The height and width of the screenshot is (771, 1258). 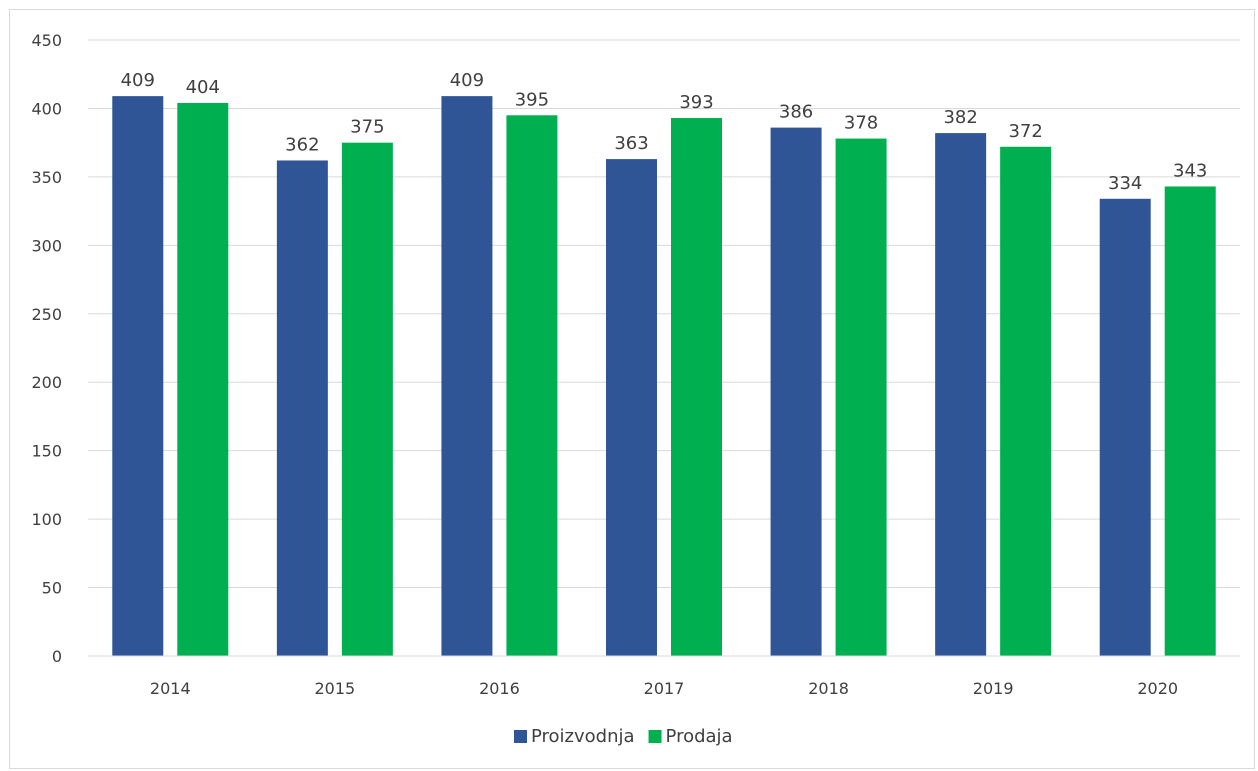 I want to click on bar-prodaja-2018, so click(x=861, y=397).